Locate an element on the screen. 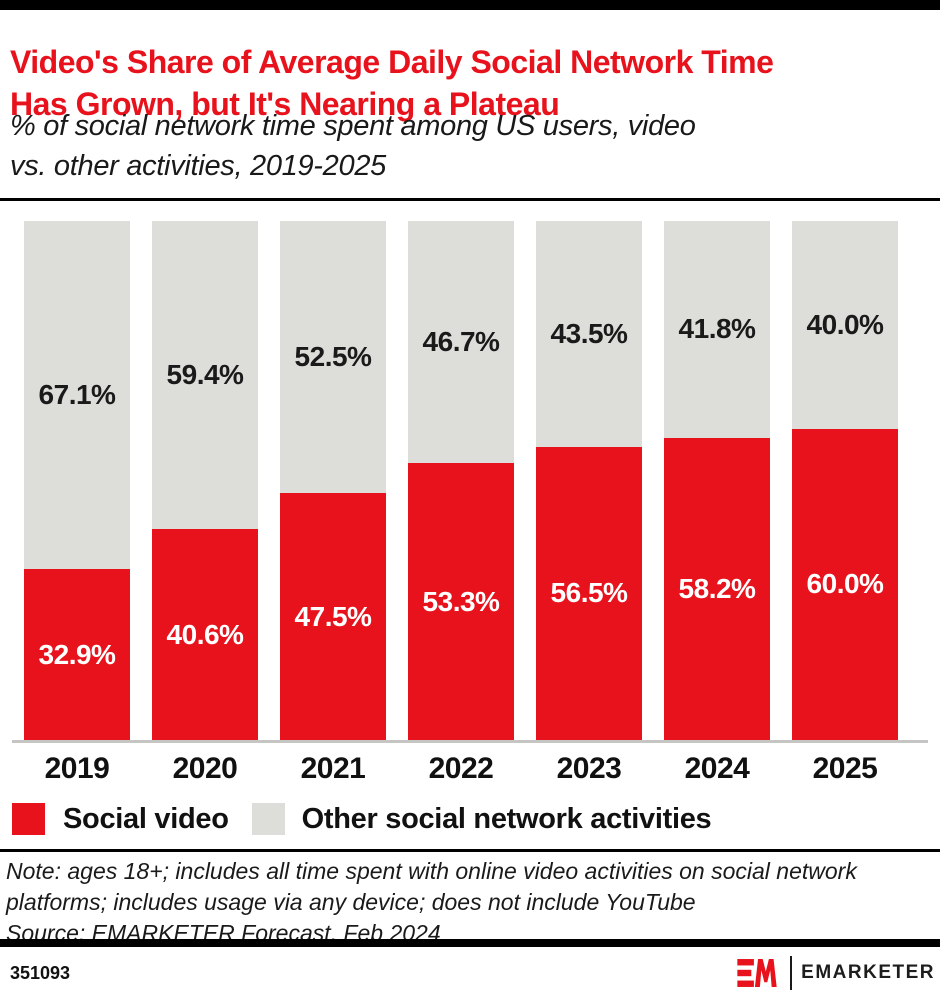 The width and height of the screenshot is (940, 1000). x-axis-label-2020: 2020 is located at coordinates (205, 768).